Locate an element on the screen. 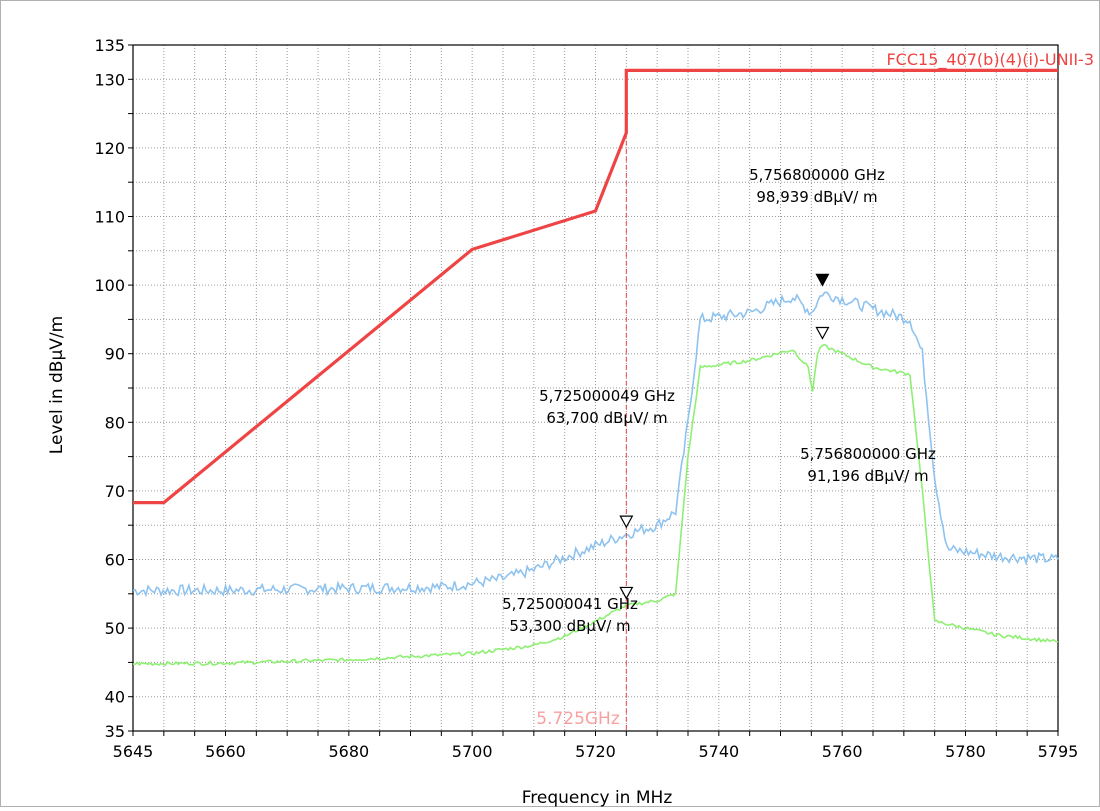  y-tick-label: 100 is located at coordinates (109, 285).